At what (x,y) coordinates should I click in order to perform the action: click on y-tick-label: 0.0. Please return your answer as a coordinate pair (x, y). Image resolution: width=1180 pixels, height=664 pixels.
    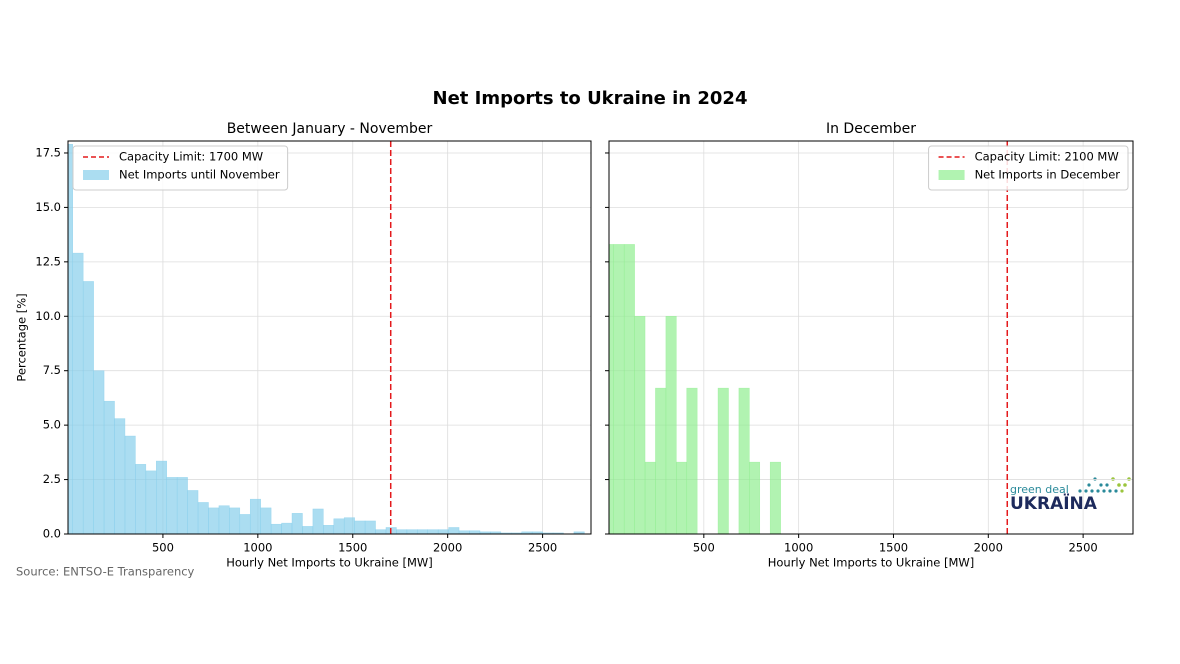
    Looking at the image, I should click on (52, 534).